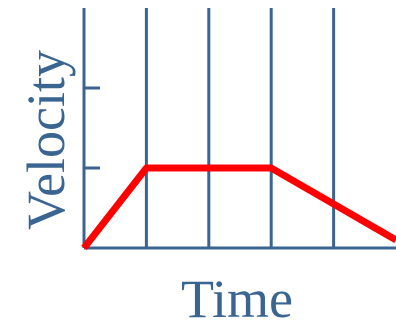  I want to click on y-axis-label: Velocity, so click(46, 140).